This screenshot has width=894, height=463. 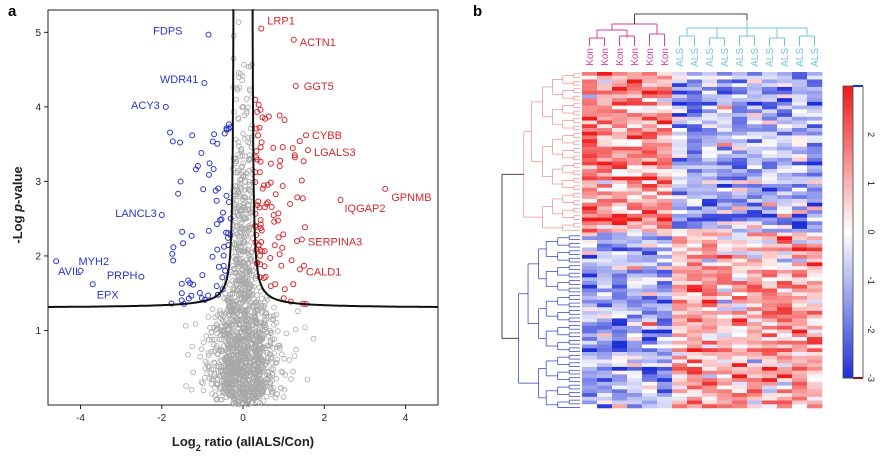 What do you see at coordinates (800, 57) in the screenshot?
I see `column-label: ALS` at bounding box center [800, 57].